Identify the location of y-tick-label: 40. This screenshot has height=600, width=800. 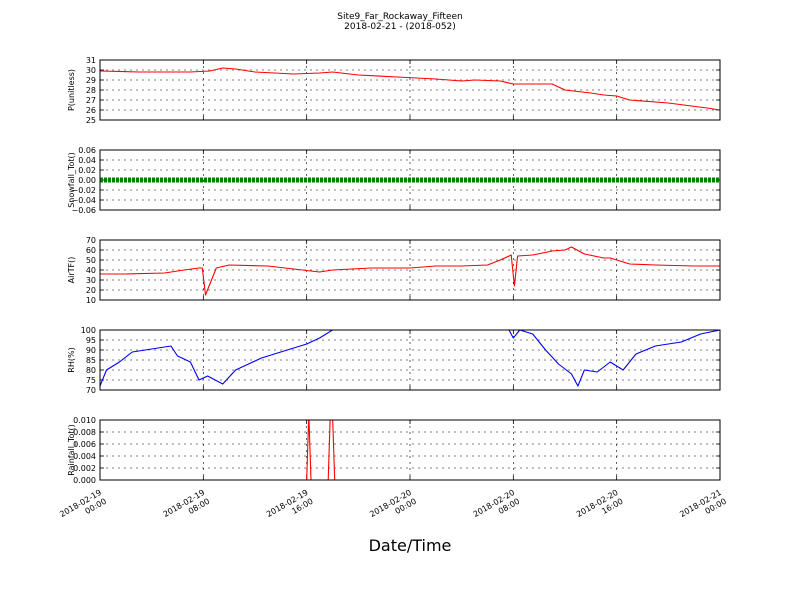
(91, 270).